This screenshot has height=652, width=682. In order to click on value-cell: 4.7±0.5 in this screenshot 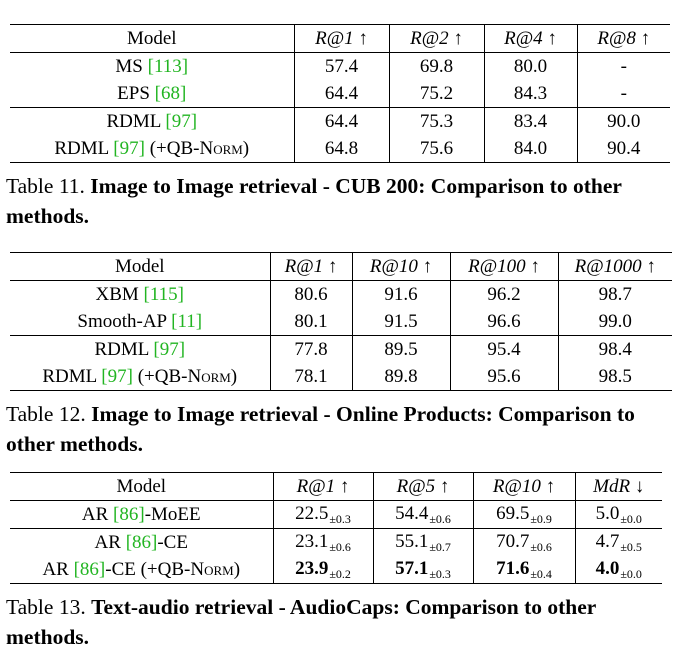, I will do `click(618, 542)`.